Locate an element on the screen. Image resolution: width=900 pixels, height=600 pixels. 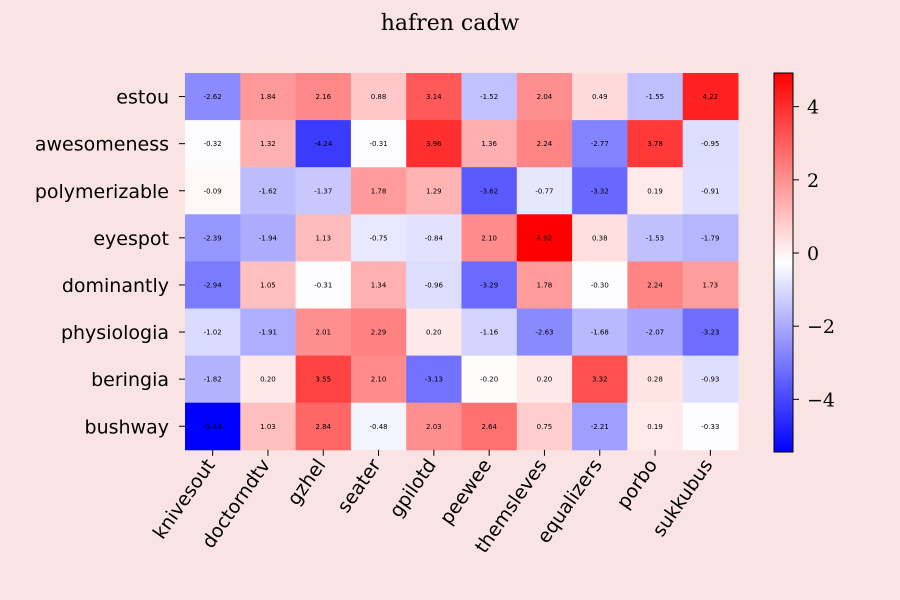
y-tick-label: dominantly is located at coordinates (115, 286).